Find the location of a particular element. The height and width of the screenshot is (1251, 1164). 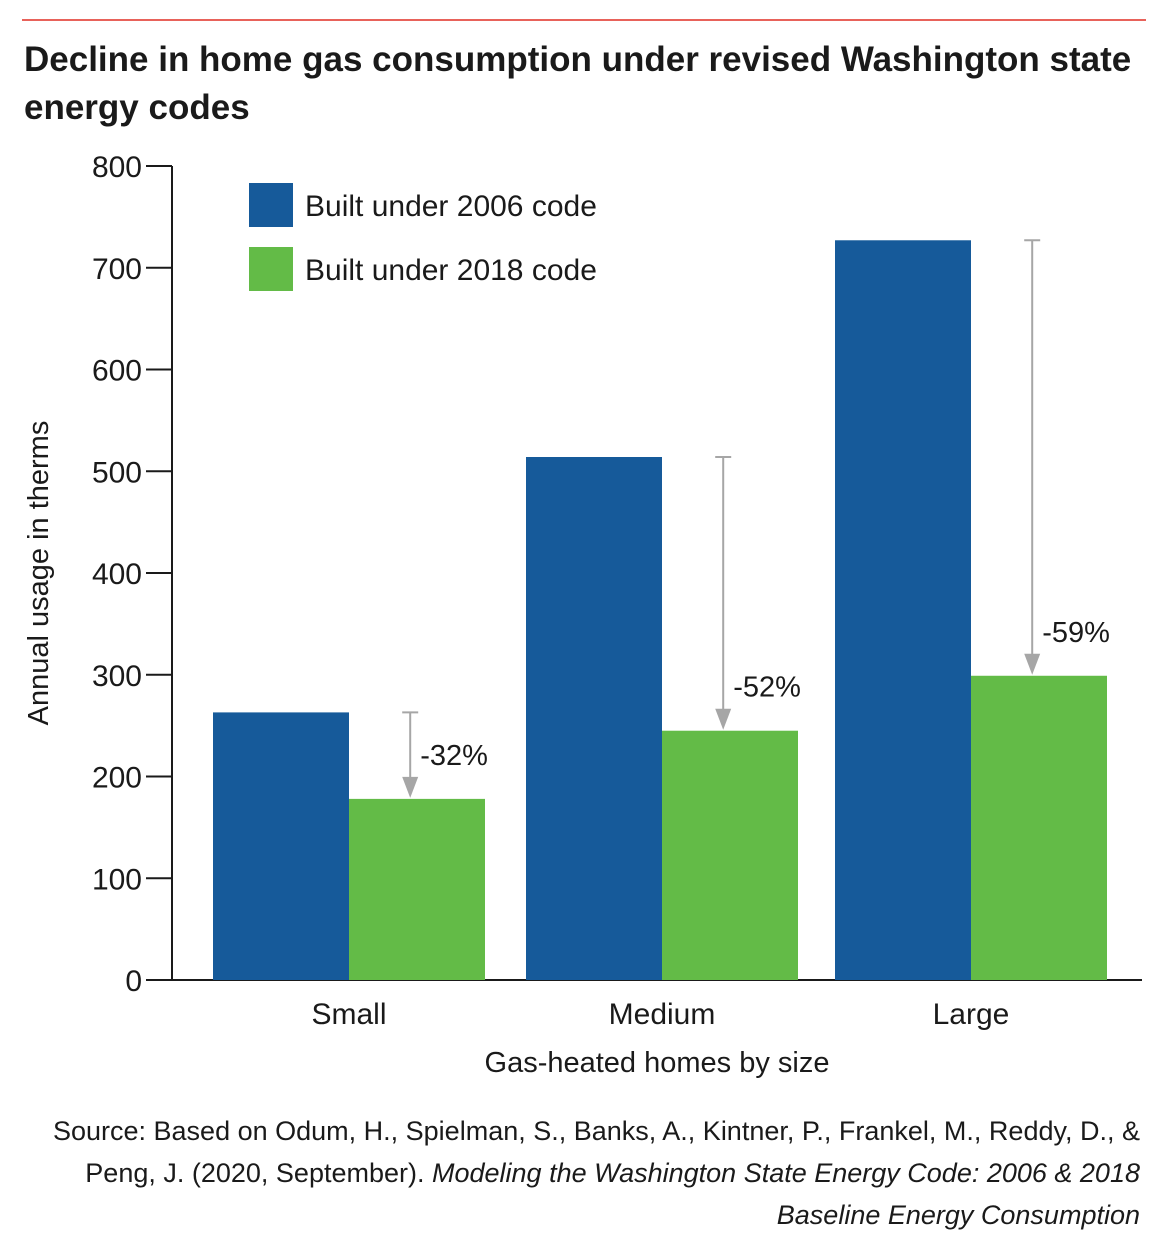

bar-2006-large is located at coordinates (903, 610).